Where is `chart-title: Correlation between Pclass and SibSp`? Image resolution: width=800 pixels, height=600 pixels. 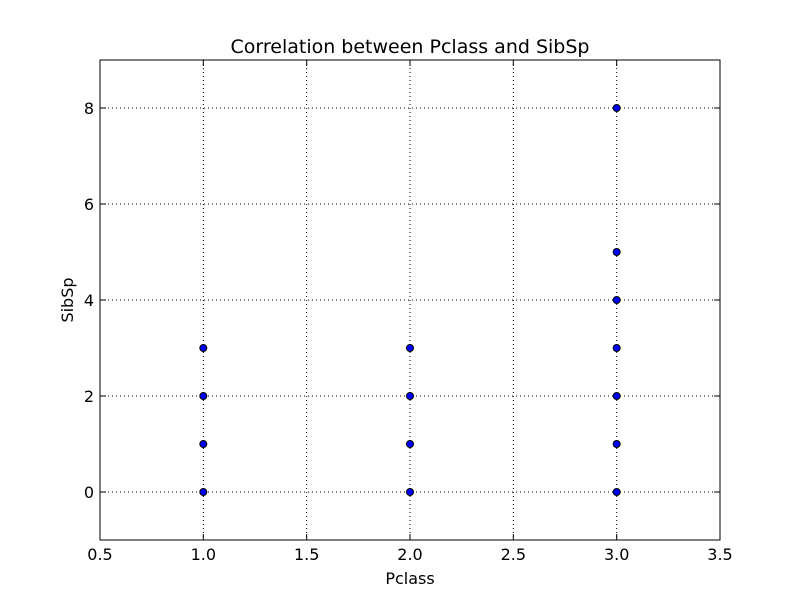
chart-title: Correlation between Pclass and SibSp is located at coordinates (410, 47).